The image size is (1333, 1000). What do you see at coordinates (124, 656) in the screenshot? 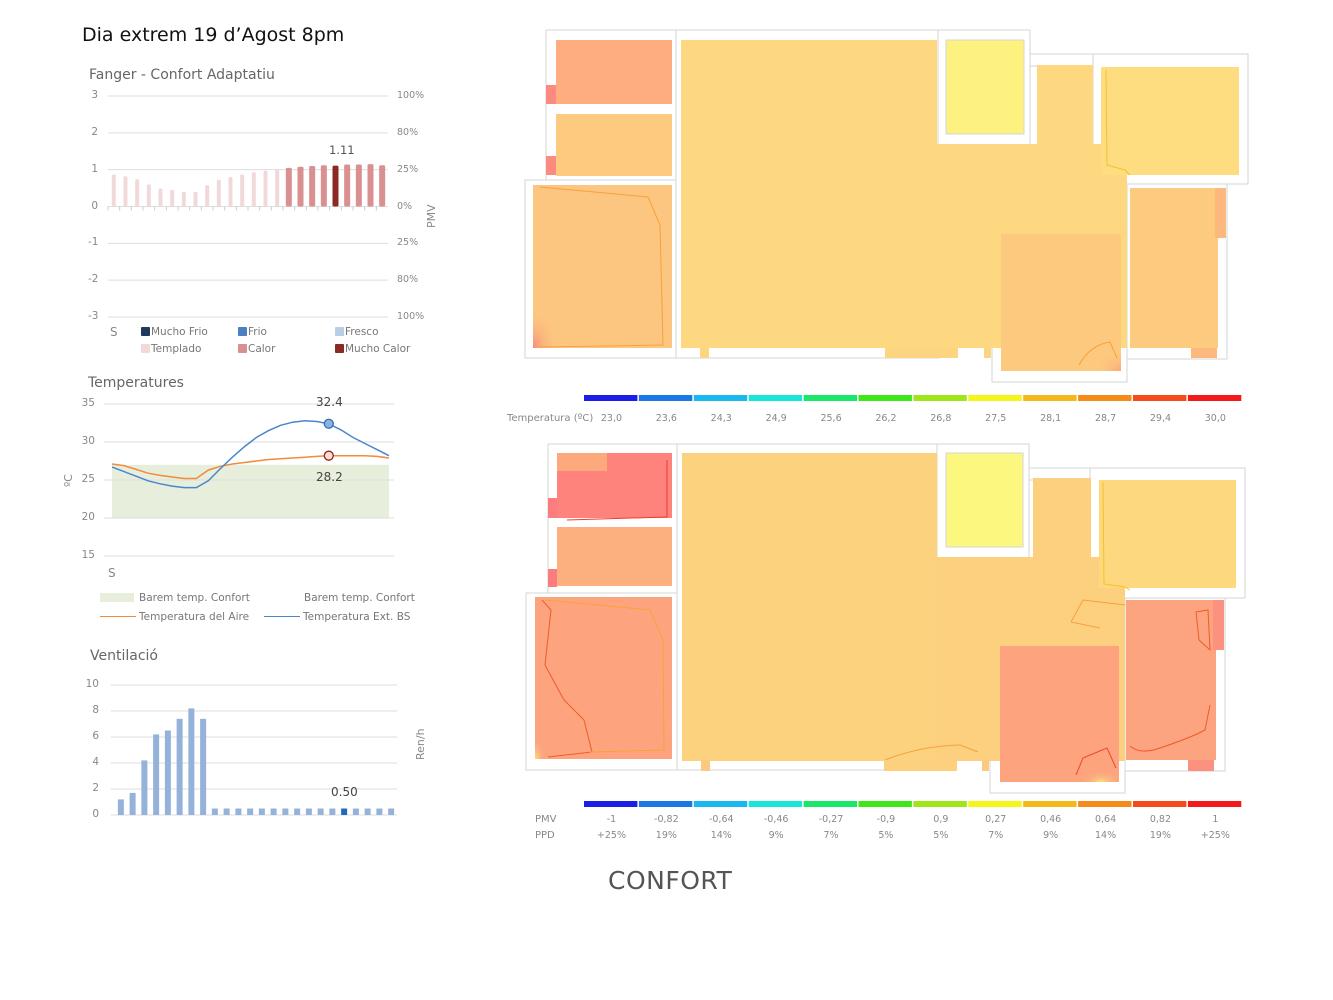
I see `ventilacio-chart-title: Ventilació` at bounding box center [124, 656].